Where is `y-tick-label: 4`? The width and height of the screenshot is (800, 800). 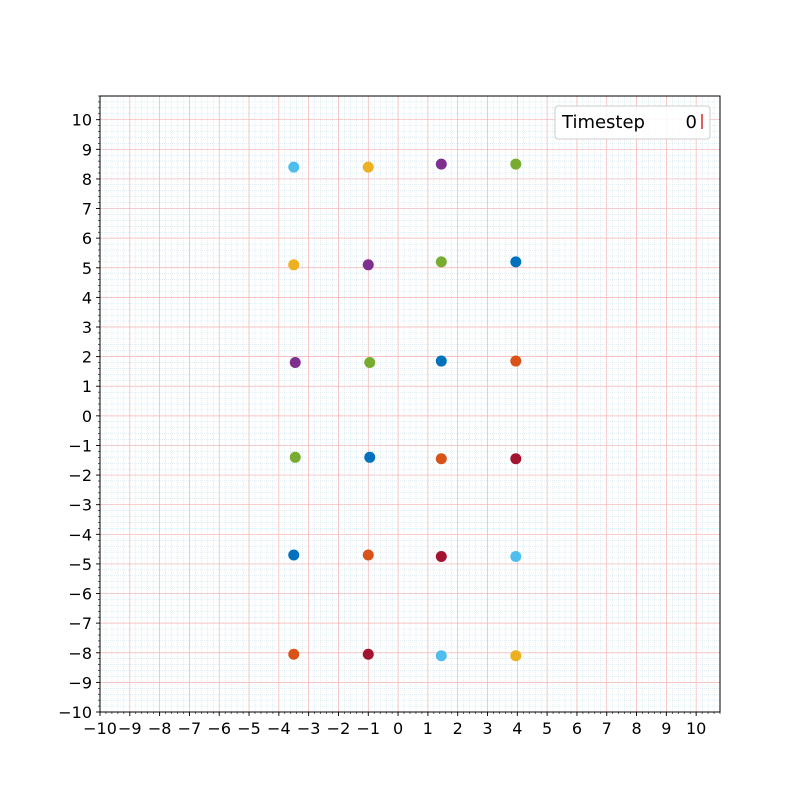
y-tick-label: 4 is located at coordinates (87, 297).